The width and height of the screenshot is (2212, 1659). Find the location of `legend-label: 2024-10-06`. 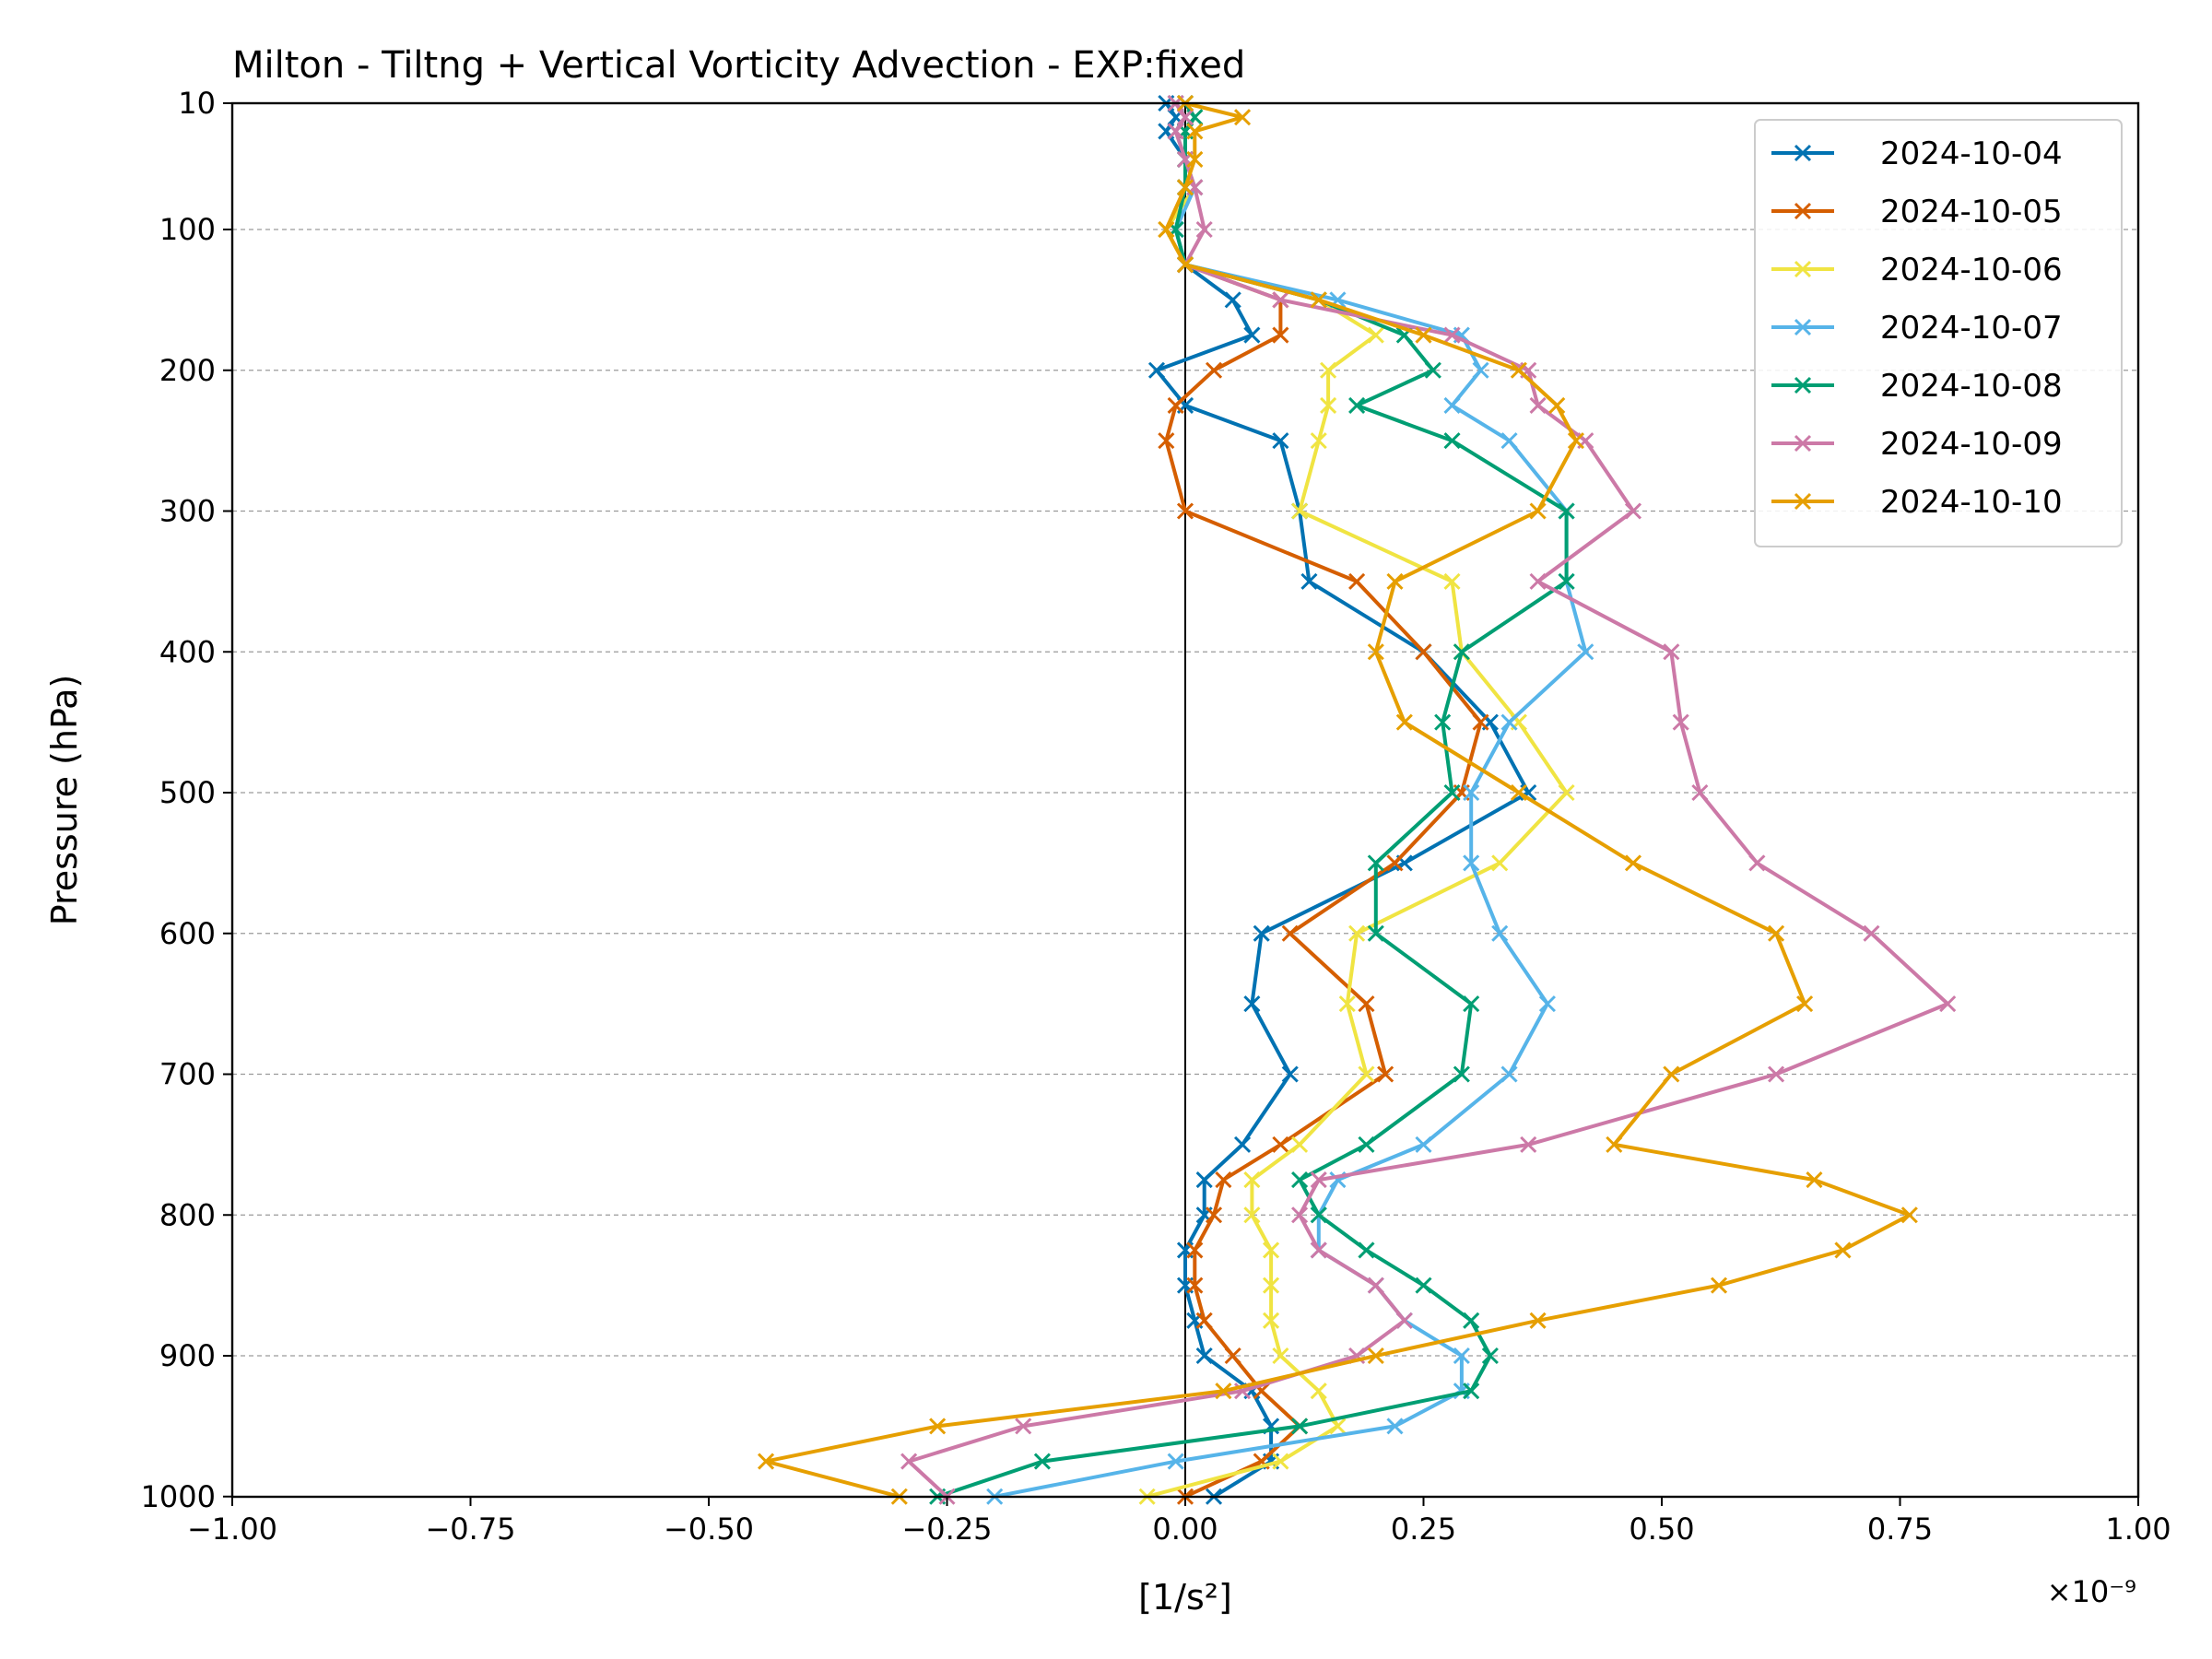

legend-label: 2024-10-06 is located at coordinates (1971, 270).